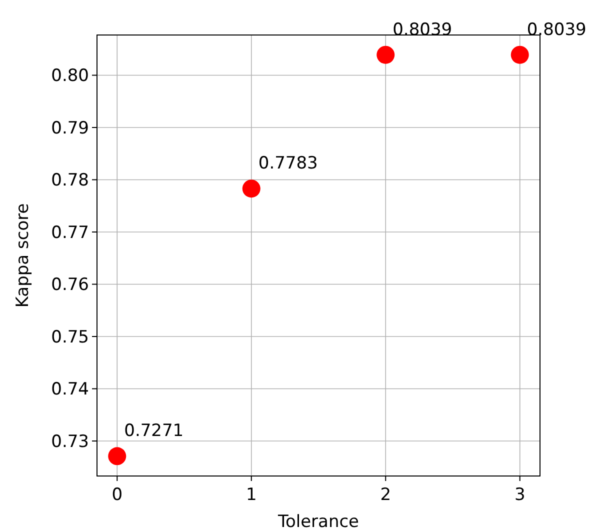 The width and height of the screenshot is (598, 532). I want to click on data-label: 0.7271, so click(154, 431).